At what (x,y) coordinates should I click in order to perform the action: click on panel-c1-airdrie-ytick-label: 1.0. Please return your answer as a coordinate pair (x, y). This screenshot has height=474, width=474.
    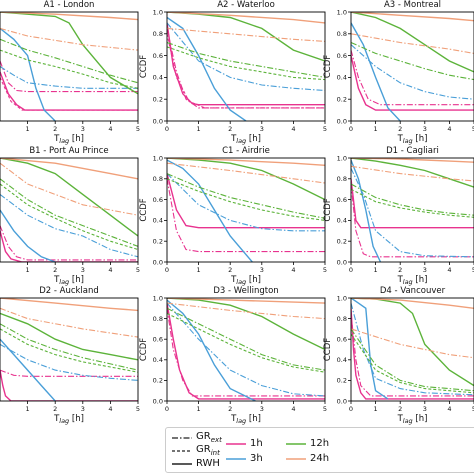
    Looking at the image, I should click on (158, 158).